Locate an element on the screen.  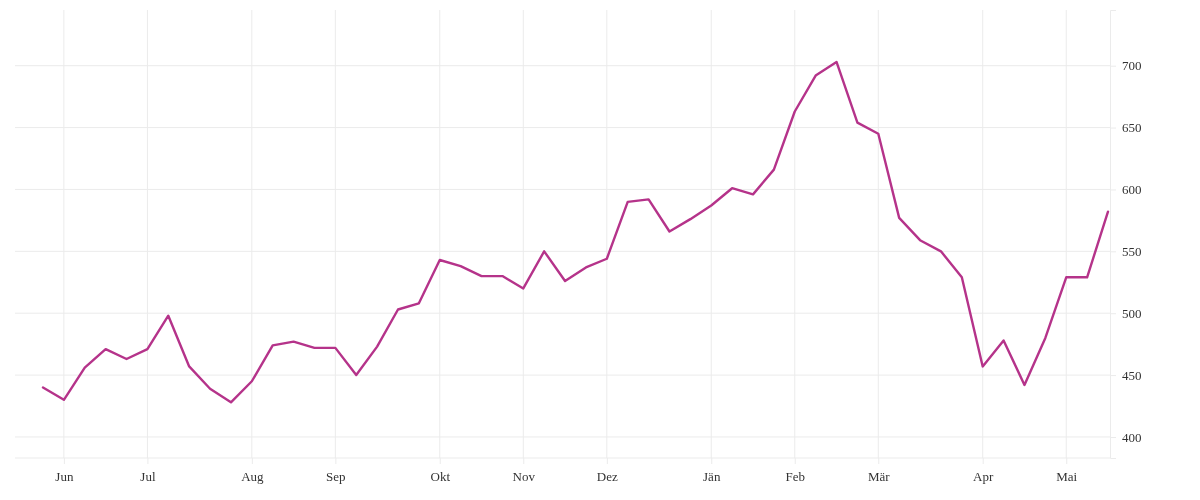
x-tick-label: Jul is located at coordinates (148, 477).